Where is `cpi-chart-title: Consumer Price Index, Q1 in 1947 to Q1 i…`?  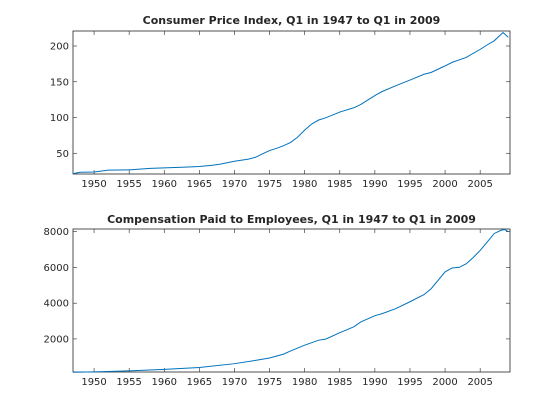
cpi-chart-title: Consumer Price Index, Q1 in 1947 to Q1 i… is located at coordinates (292, 20).